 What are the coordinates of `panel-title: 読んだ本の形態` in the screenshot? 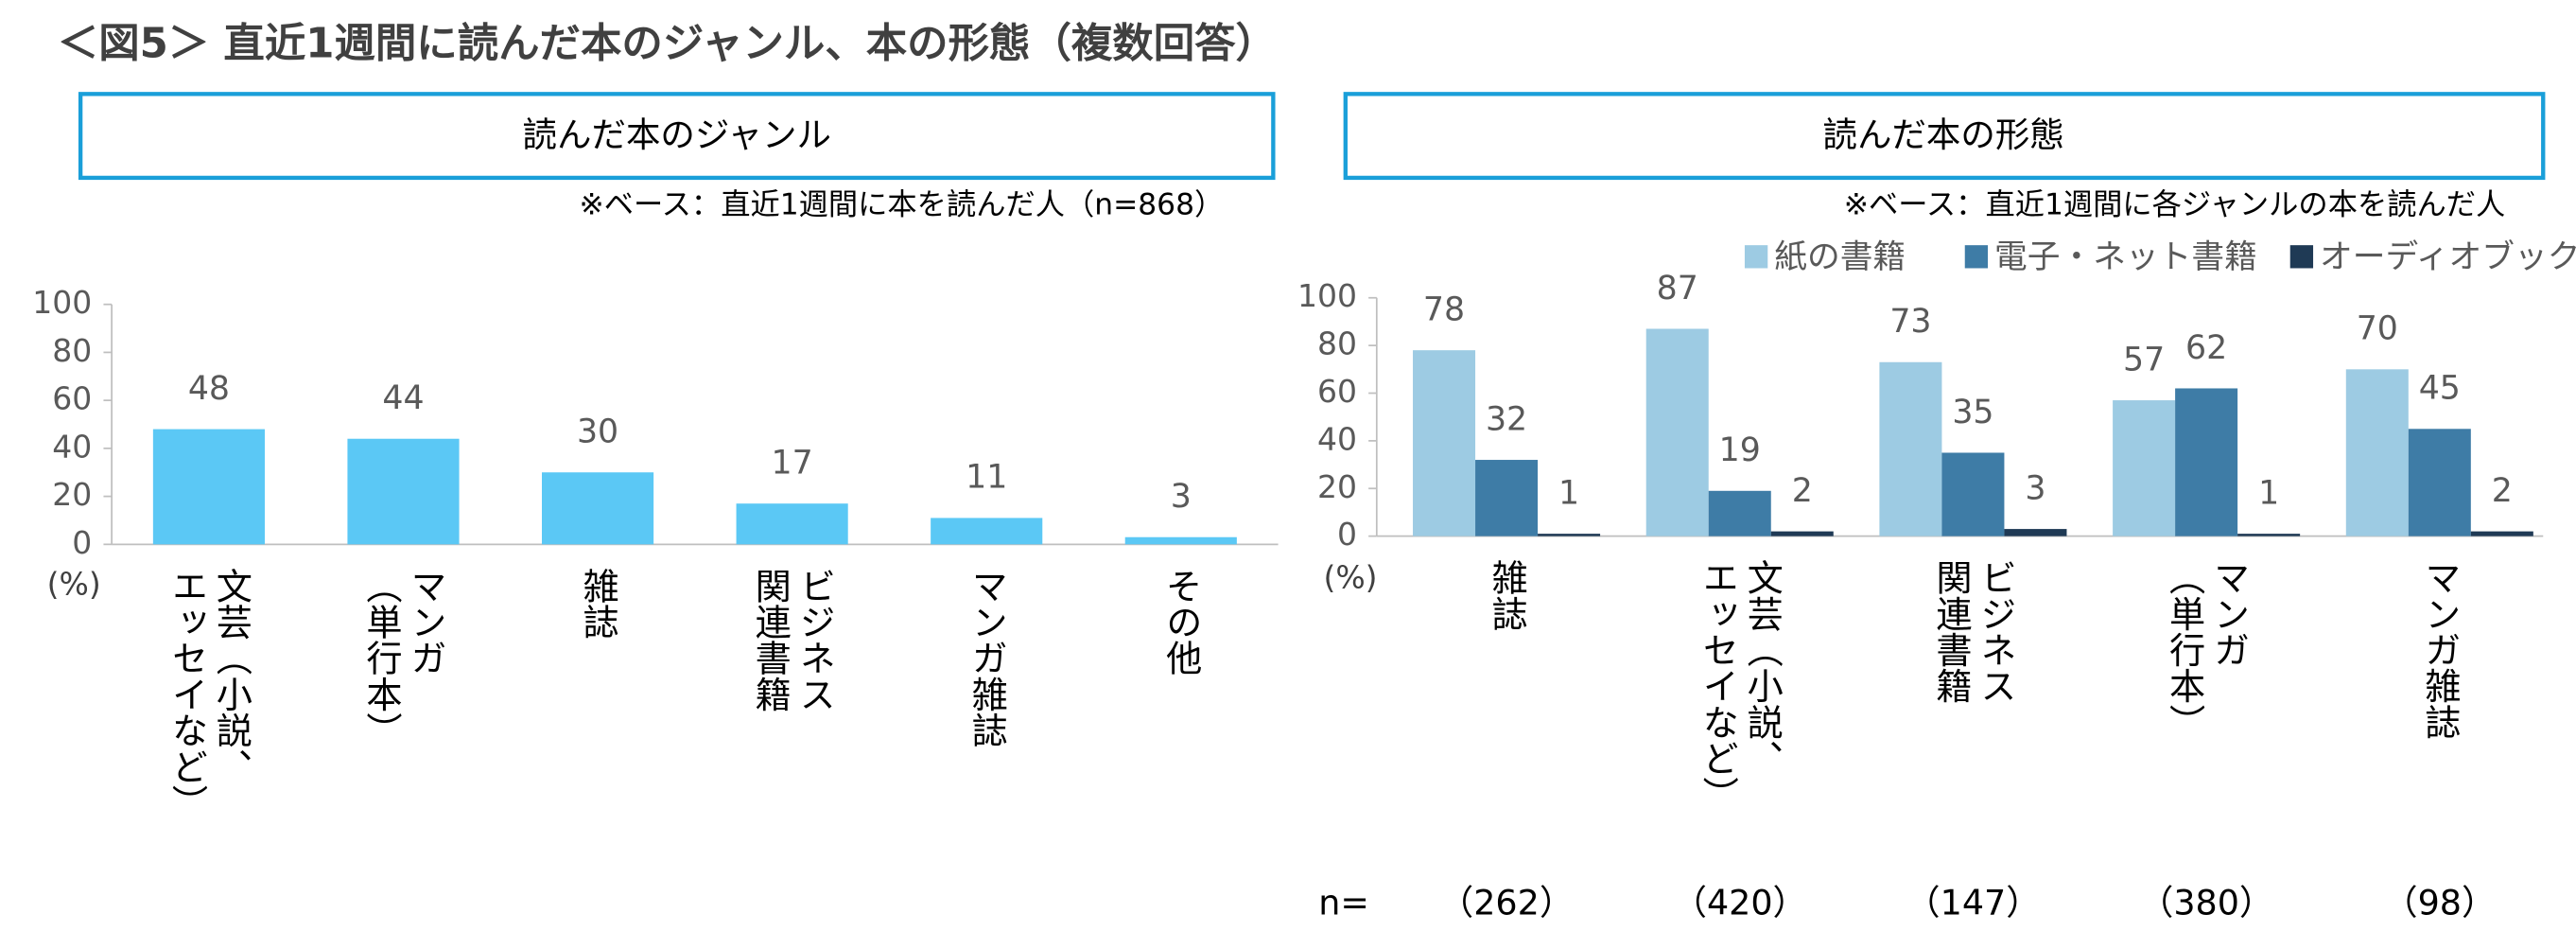 It's located at (1943, 134).